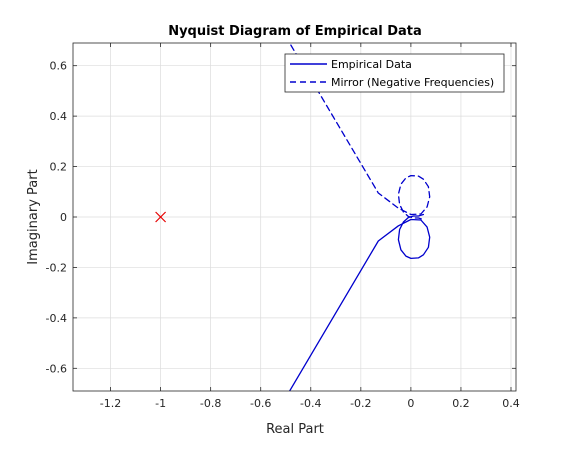  Describe the element at coordinates (110, 403) in the screenshot. I see `x-tick-label: -1.2` at that location.